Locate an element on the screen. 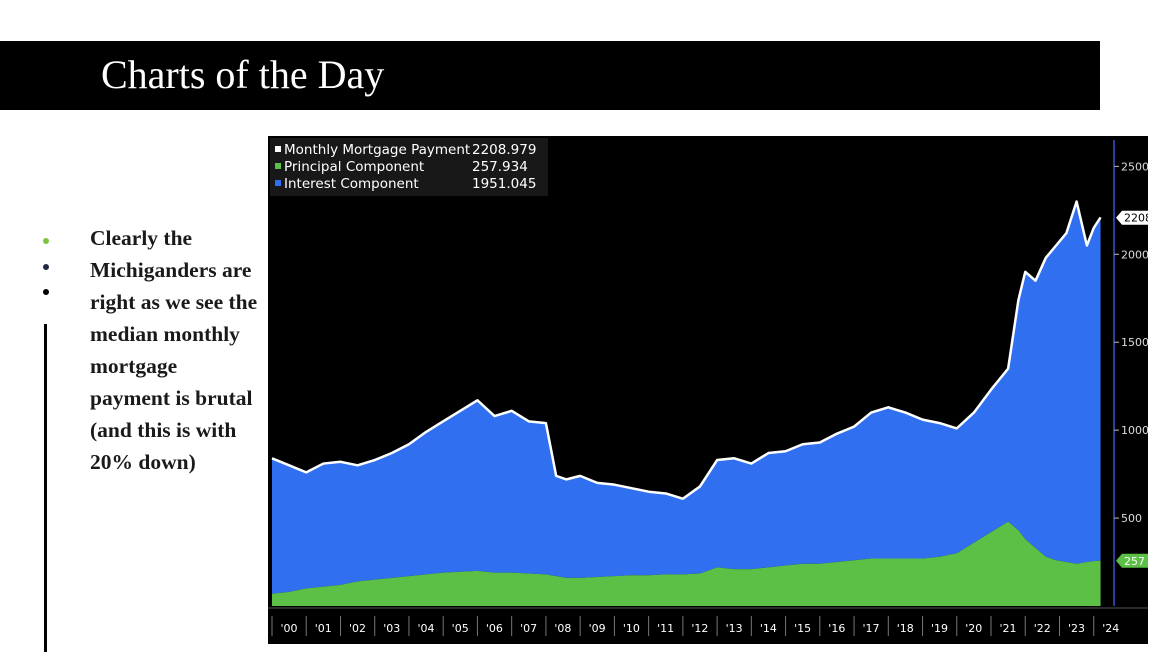  x-tick-label: '04 is located at coordinates (425, 628).